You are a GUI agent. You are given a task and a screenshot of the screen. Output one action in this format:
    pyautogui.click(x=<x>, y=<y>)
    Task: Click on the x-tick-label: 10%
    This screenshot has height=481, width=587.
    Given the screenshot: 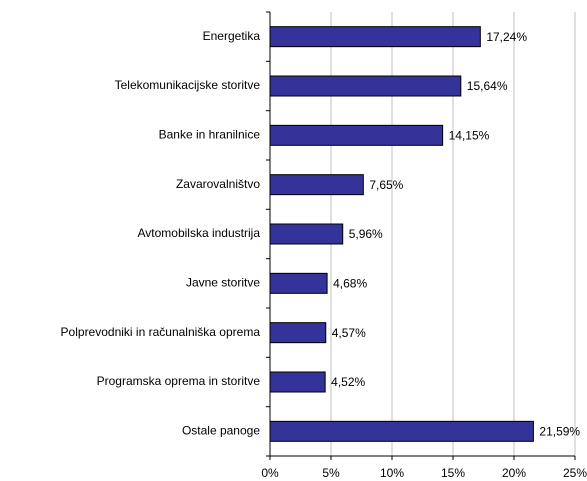 What is the action you would take?
    pyautogui.click(x=392, y=473)
    